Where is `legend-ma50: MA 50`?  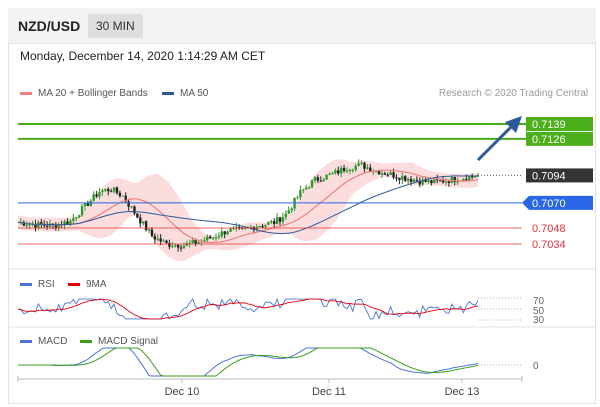
legend-ma50: MA 50 is located at coordinates (185, 93).